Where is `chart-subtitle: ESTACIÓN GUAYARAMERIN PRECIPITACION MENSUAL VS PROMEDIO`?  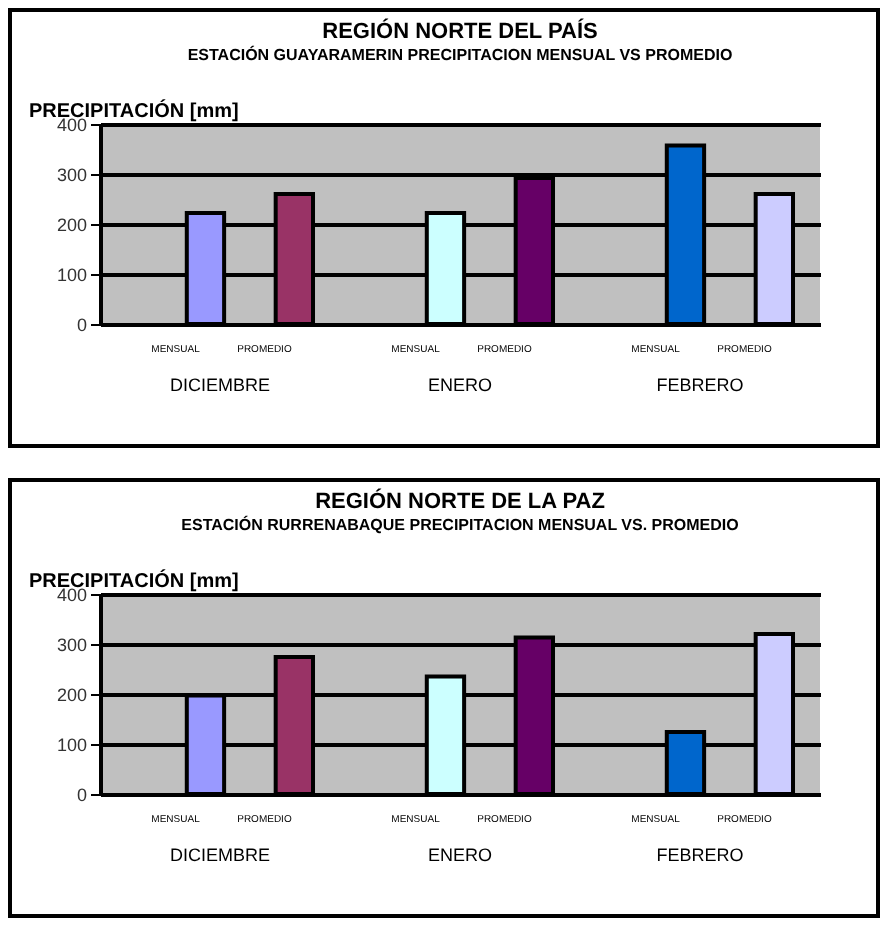 chart-subtitle: ESTACIÓN GUAYARAMERIN PRECIPITACION MENSUAL VS PROMEDIO is located at coordinates (460, 54).